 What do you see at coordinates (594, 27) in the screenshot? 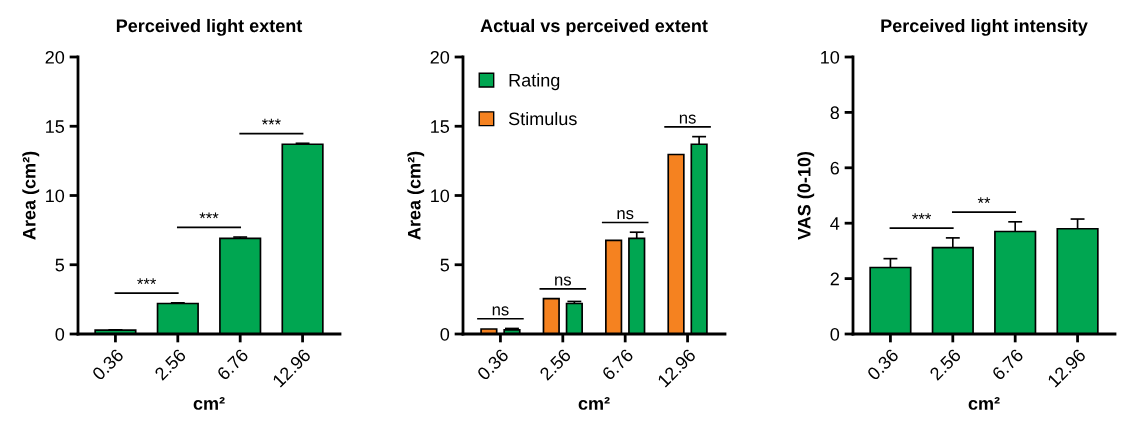
I see `chart-title: Actual vs perceived extent` at bounding box center [594, 27].